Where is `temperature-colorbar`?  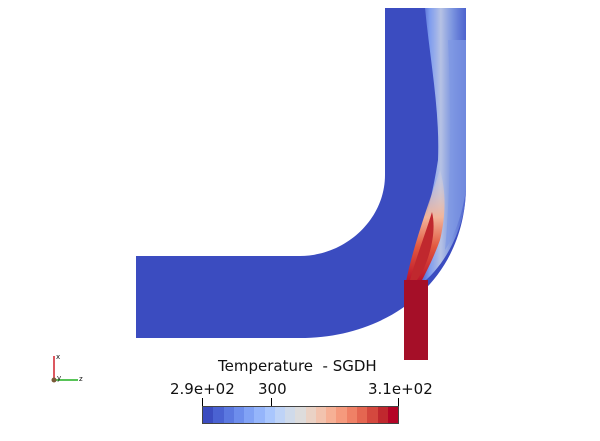
temperature-colorbar is located at coordinates (300, 415).